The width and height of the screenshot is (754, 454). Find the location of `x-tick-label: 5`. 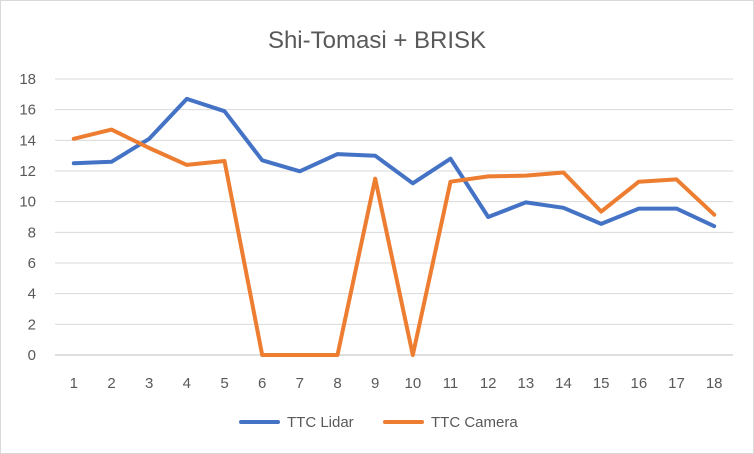

x-tick-label: 5 is located at coordinates (224, 383).